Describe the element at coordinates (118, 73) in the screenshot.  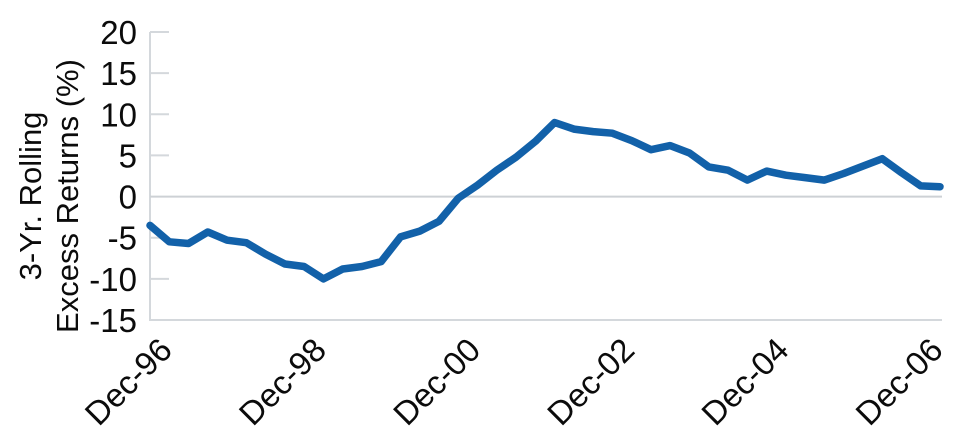
I see `y-tick-label: 15` at that location.